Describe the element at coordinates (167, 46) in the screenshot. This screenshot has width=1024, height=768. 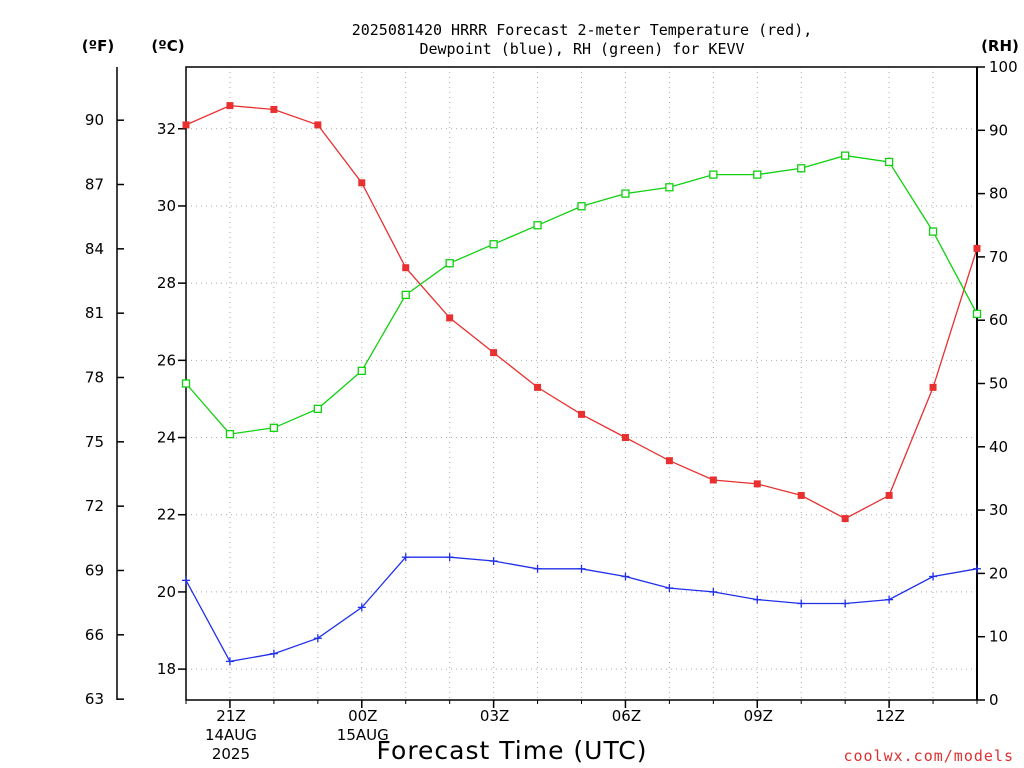
I see `celsius-unit-label: (ºC)` at that location.